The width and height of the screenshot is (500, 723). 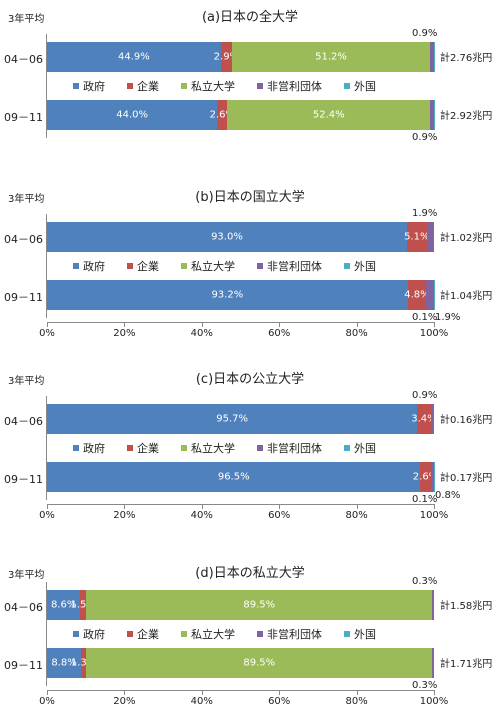 I want to click on stacked-bar: 93.0% 5.1%, so click(x=240, y=237).